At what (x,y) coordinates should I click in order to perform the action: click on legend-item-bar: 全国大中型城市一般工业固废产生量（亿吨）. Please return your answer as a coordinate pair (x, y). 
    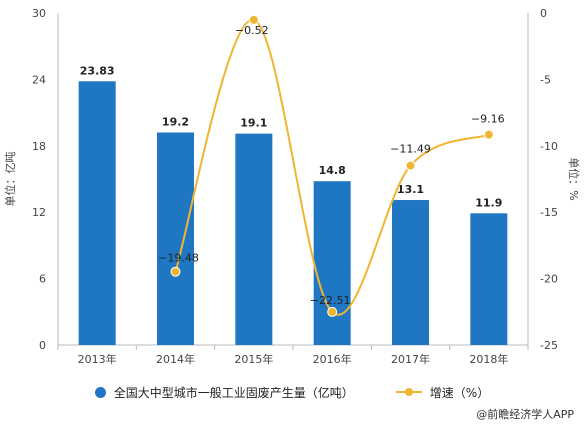
    Looking at the image, I should click on (224, 392).